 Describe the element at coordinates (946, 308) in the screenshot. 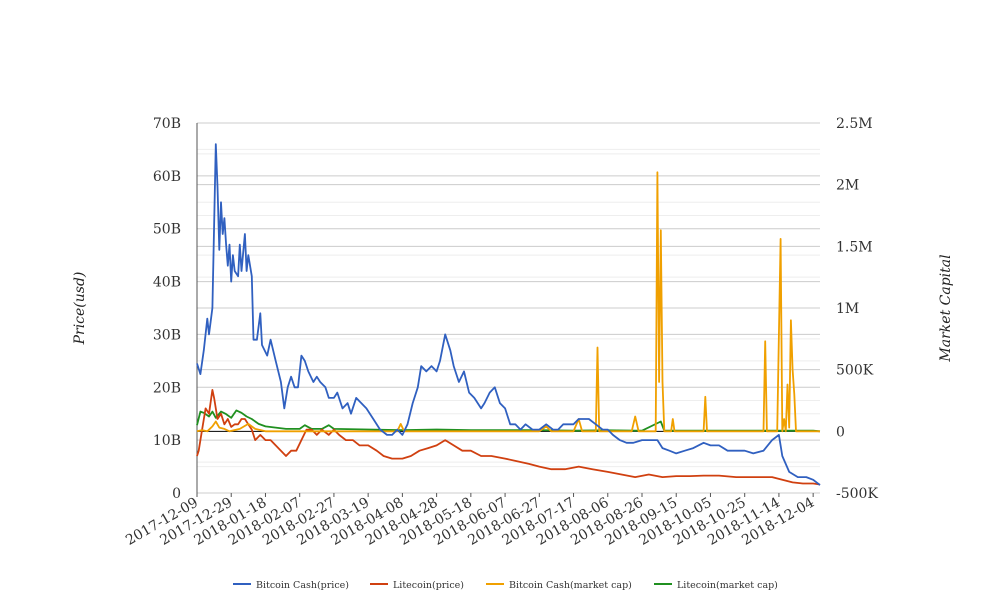

I see `right-axis-title: Market Capital` at that location.